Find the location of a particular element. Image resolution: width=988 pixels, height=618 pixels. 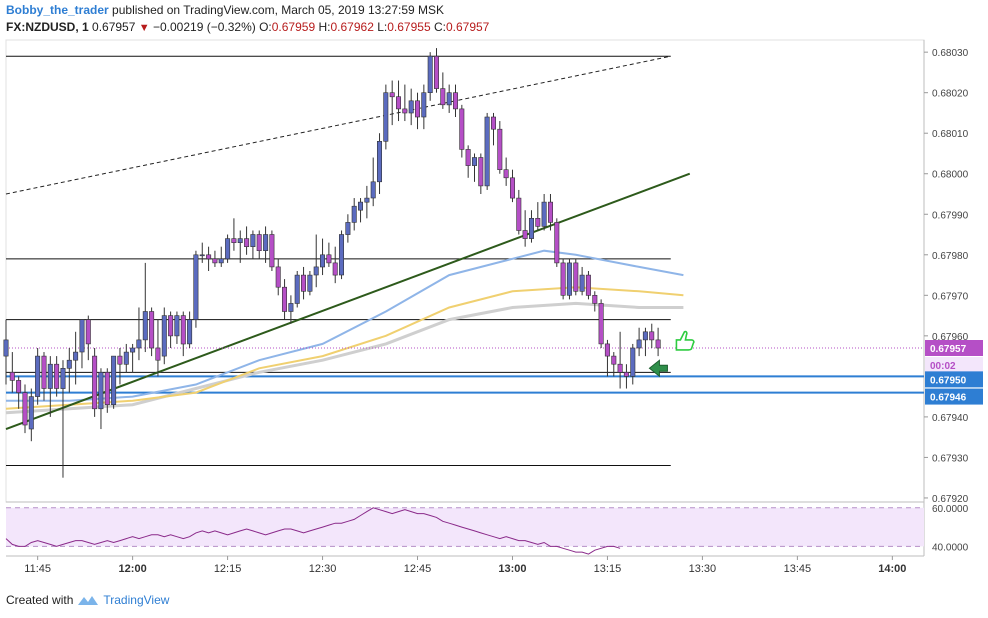

y-tick-label: 0.67990 is located at coordinates (950, 215).